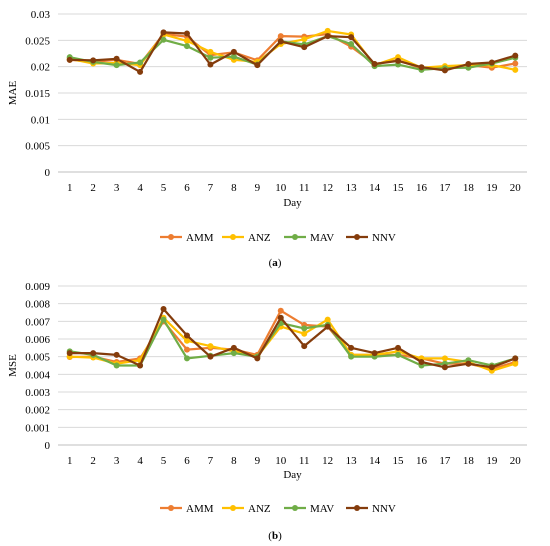 The width and height of the screenshot is (550, 546). I want to click on legend-label: NNV, so click(384, 509).